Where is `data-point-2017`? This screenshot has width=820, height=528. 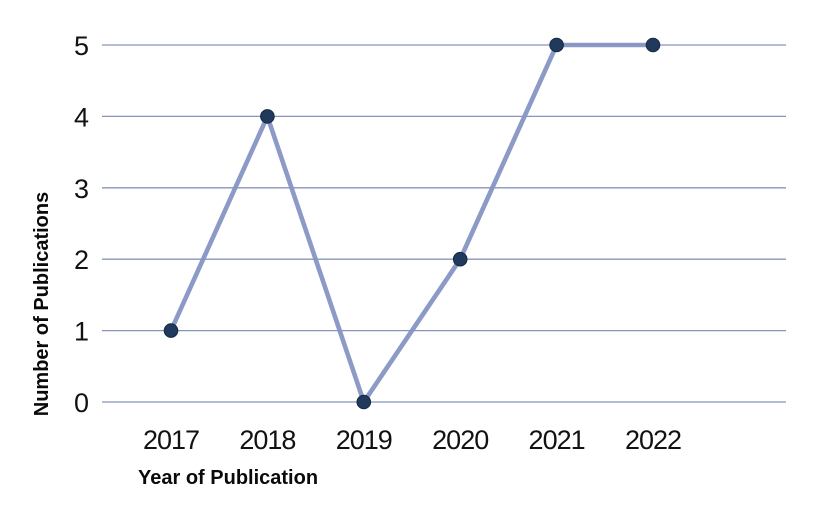
data-point-2017 is located at coordinates (171, 330).